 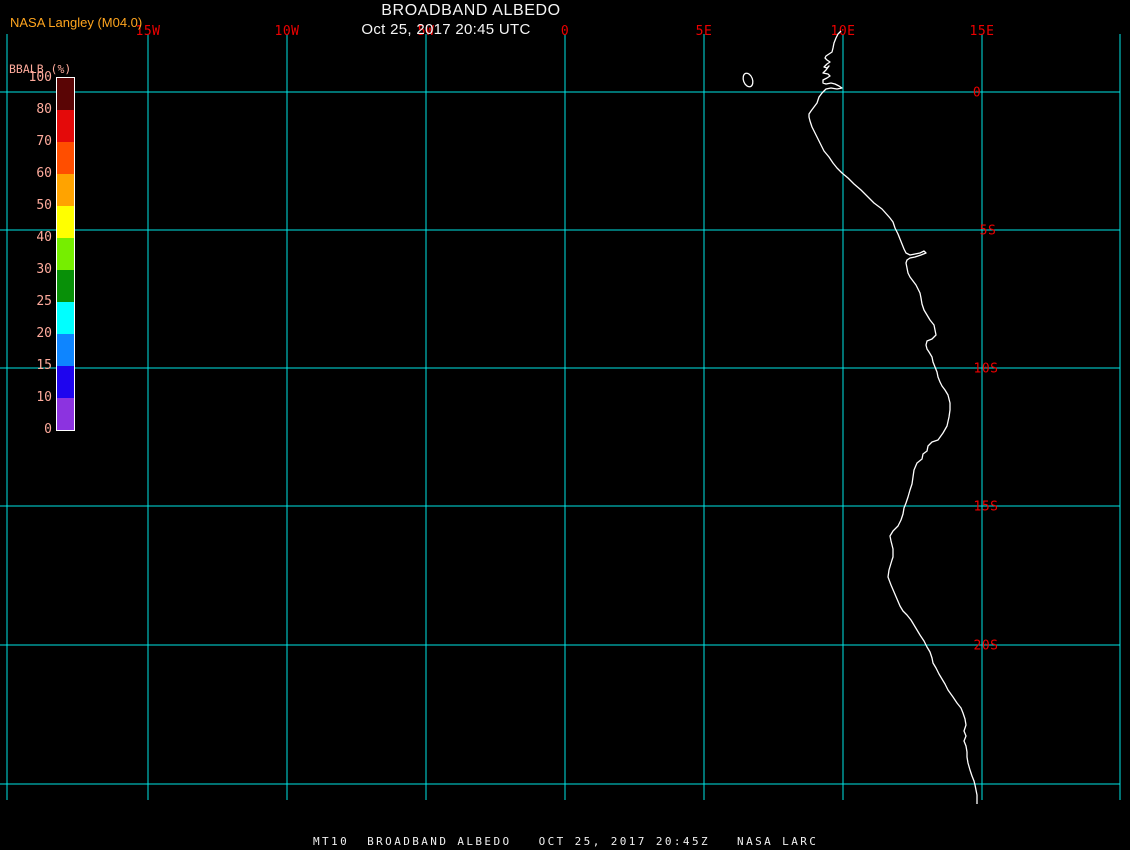 What do you see at coordinates (988, 231) in the screenshot?
I see `lat-tick-label: 5S` at bounding box center [988, 231].